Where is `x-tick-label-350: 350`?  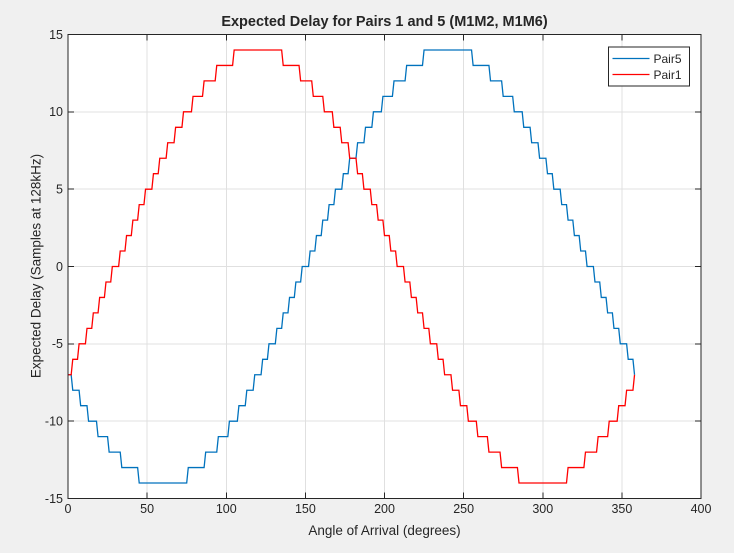
x-tick-label-350: 350 is located at coordinates (621, 509).